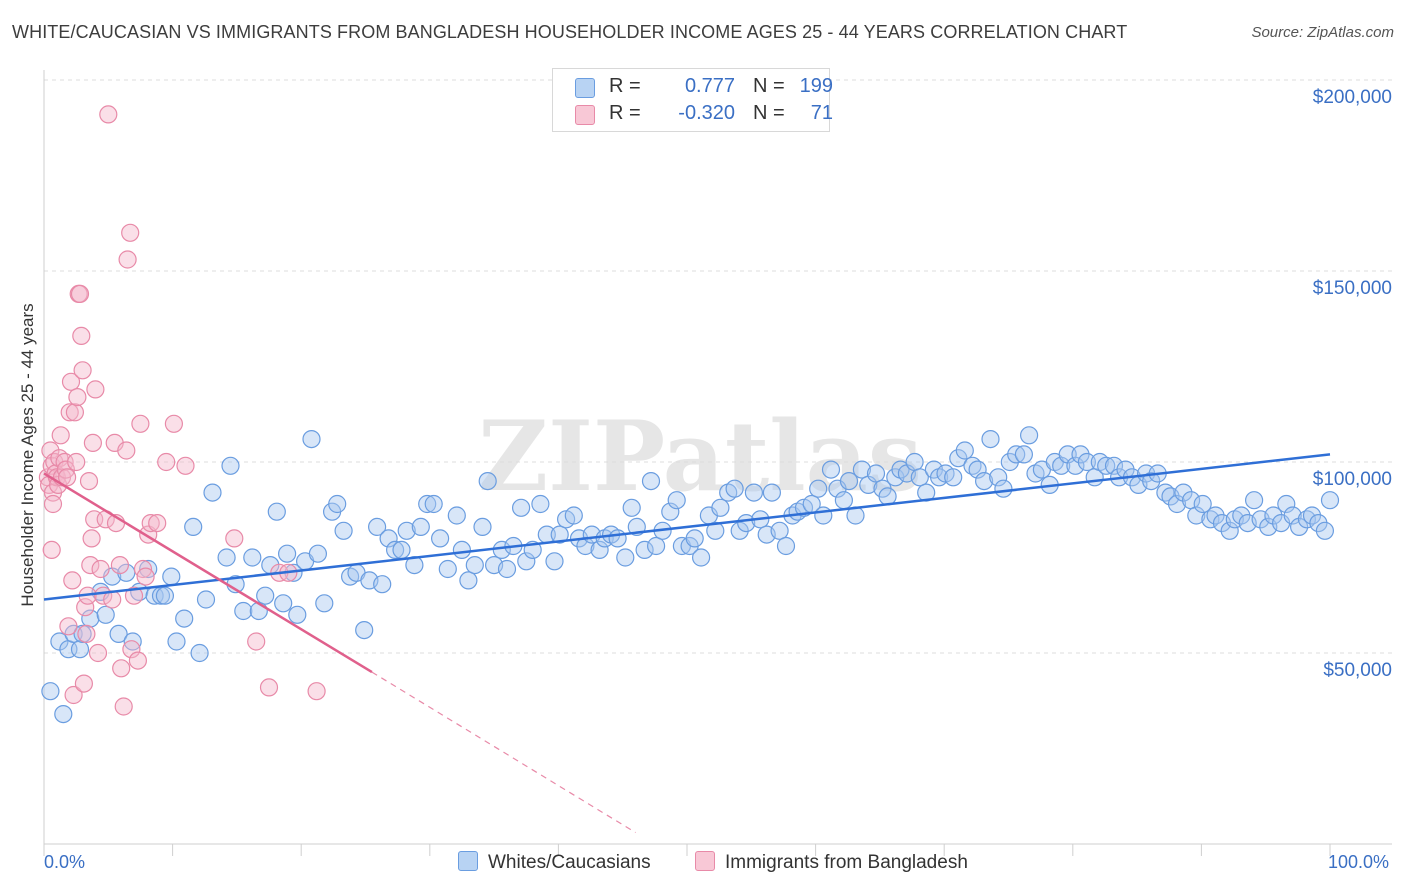  Describe the element at coordinates (692, 100) in the screenshot. I see `correlation-legend: R = 0.777 N = 199 R = -0.320 N = 71` at that location.